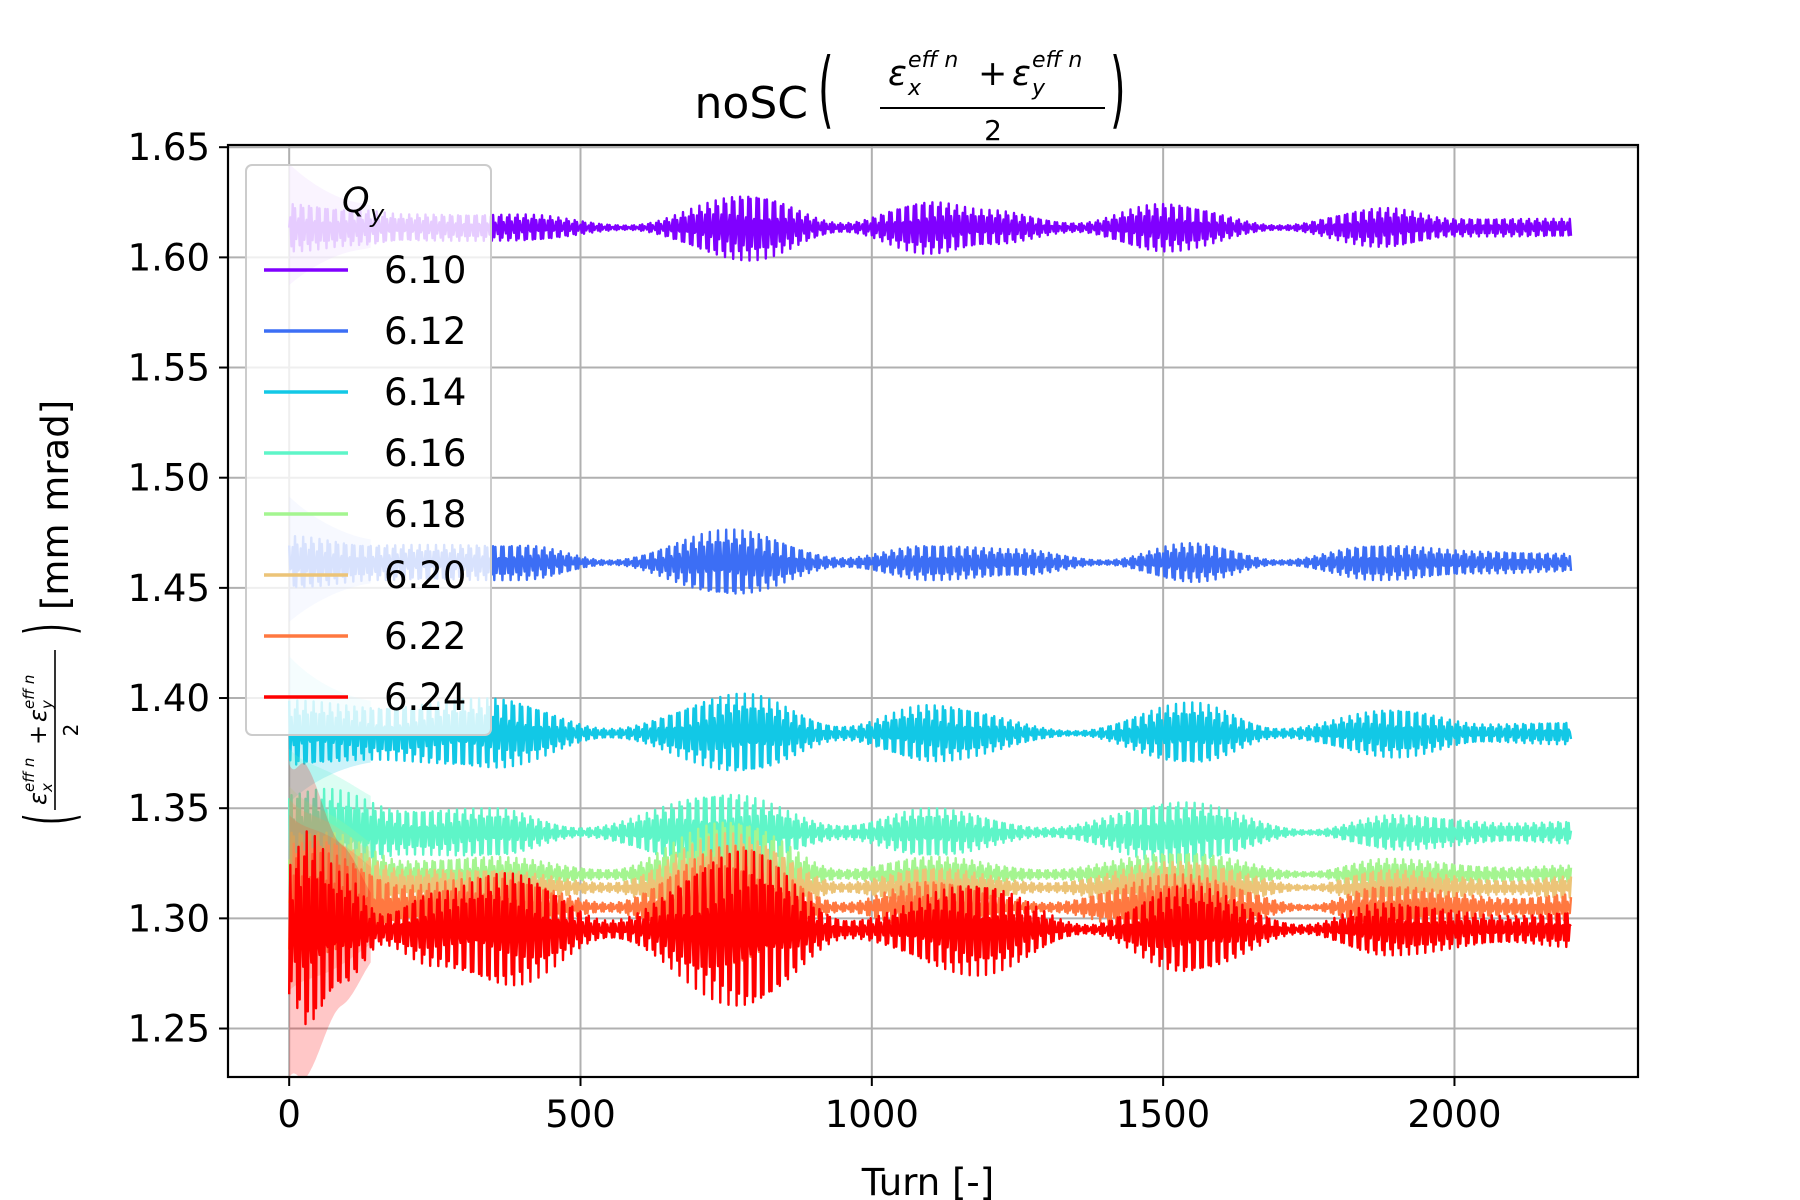  I want to click on y-tick-label: 1.40, so click(169, 698).